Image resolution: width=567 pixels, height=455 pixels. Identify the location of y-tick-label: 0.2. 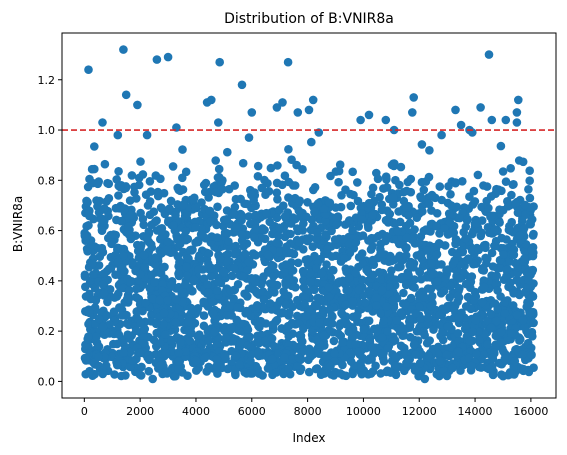
(47, 331).